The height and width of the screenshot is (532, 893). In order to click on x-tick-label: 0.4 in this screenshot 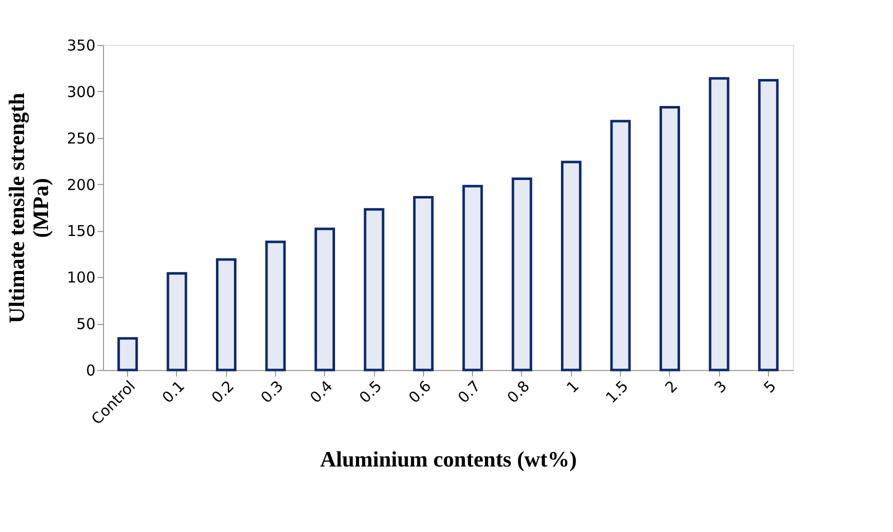, I will do `click(321, 392)`.